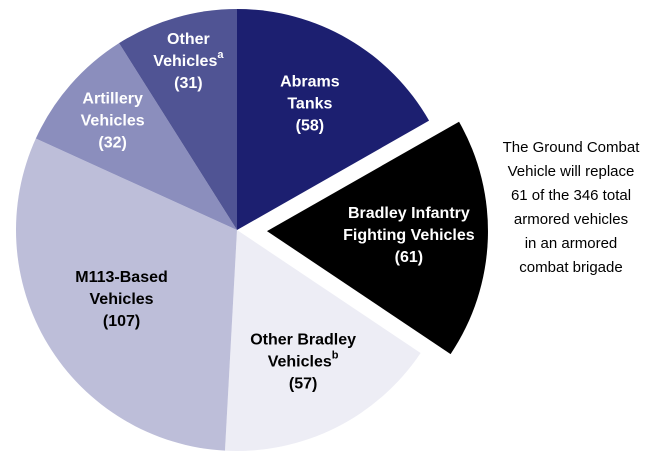 The width and height of the screenshot is (652, 452). Describe the element at coordinates (572, 147) in the screenshot. I see `annotation: The Ground Combat` at that location.